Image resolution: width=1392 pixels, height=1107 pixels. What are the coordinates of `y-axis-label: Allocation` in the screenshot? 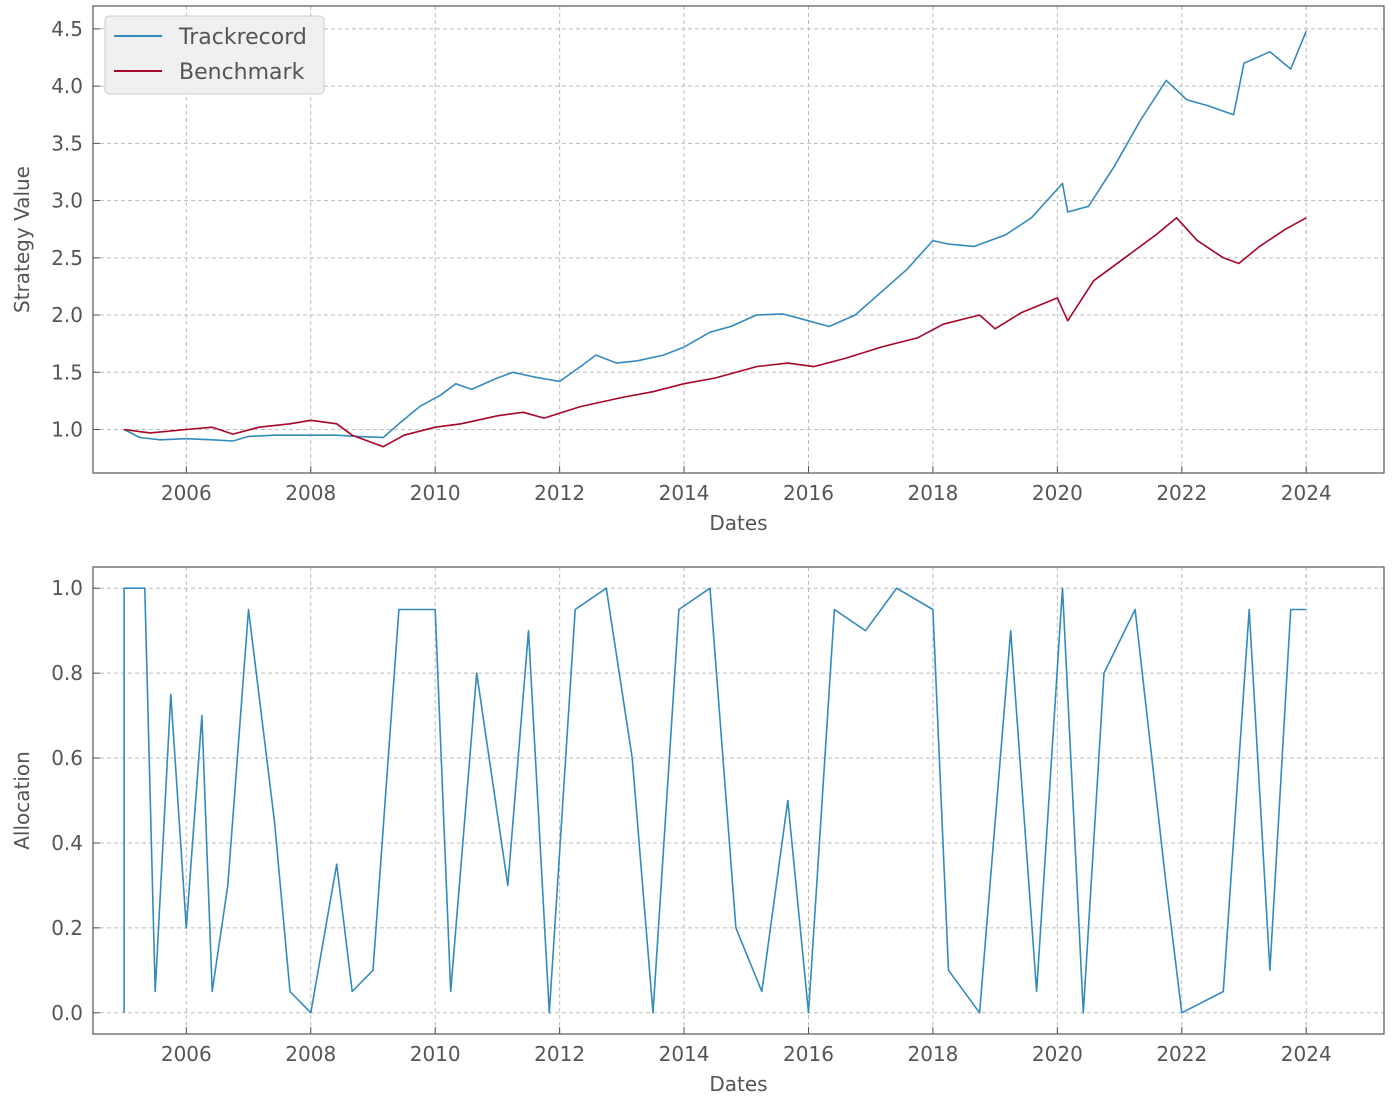 It's located at (22, 800).